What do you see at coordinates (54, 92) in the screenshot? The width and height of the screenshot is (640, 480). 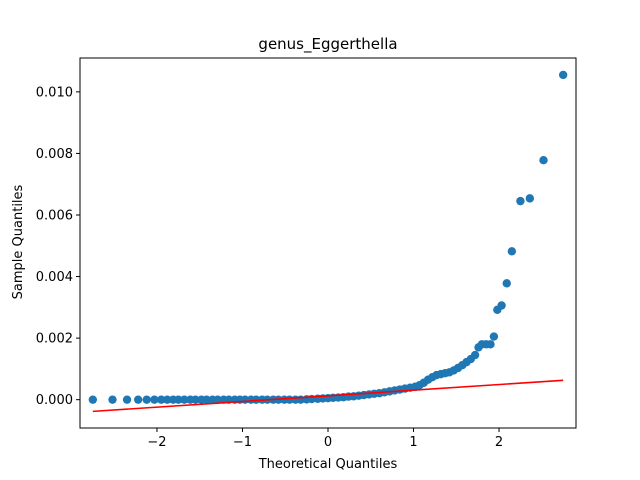 I see `y-tick-label: 0.010` at bounding box center [54, 92].